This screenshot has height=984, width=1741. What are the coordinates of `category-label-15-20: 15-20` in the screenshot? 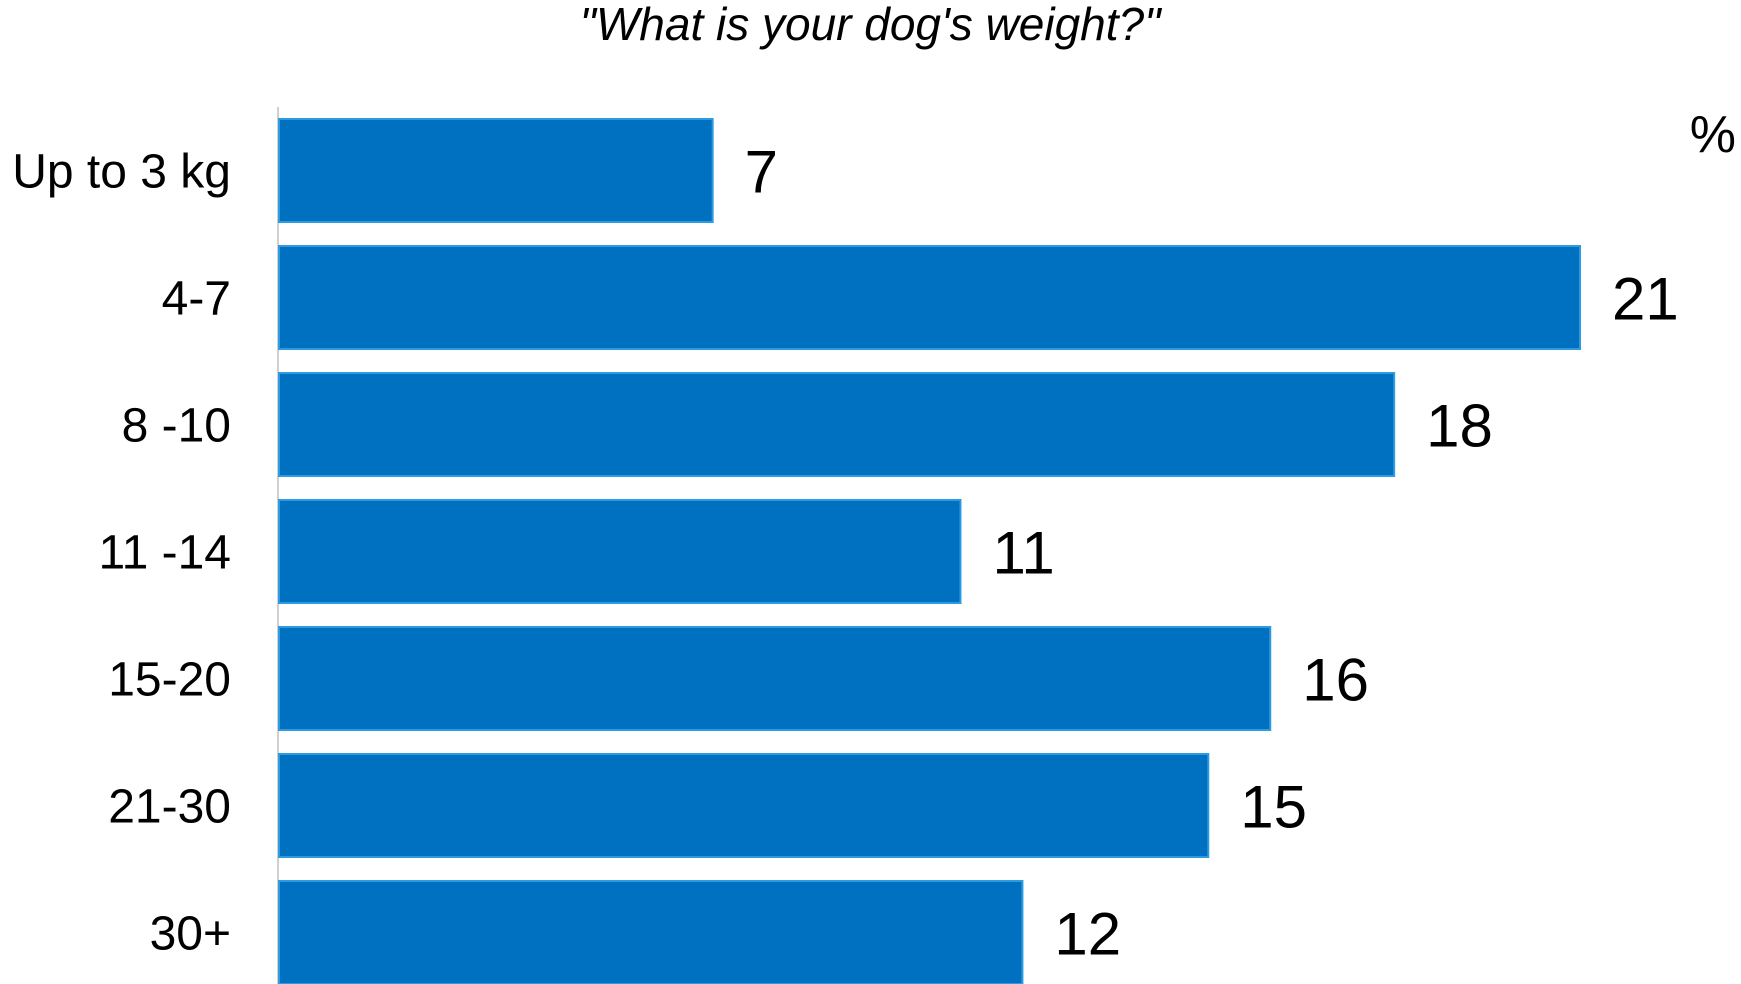 It's located at (169, 680).